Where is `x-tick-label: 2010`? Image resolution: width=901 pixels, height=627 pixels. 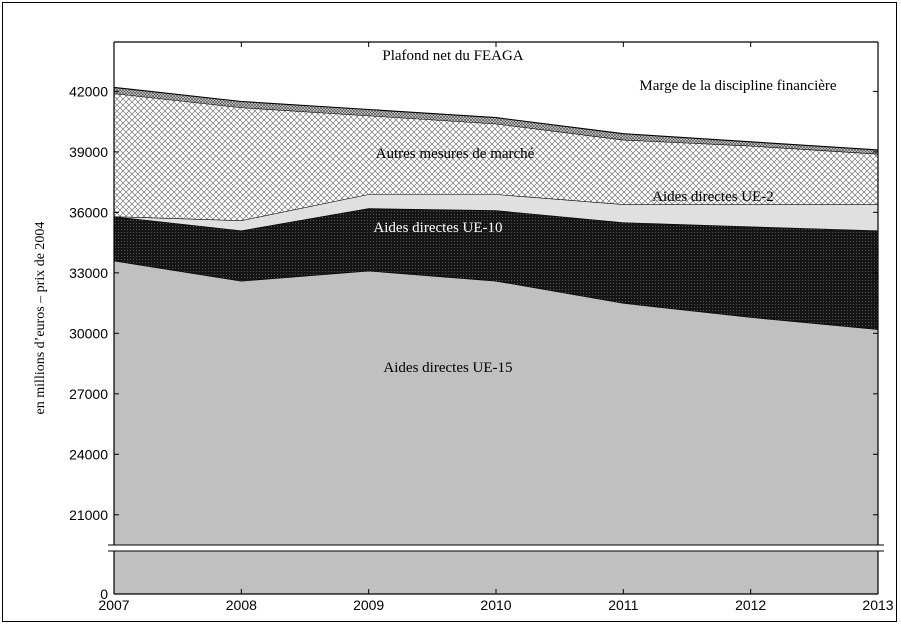
x-tick-label: 2010 is located at coordinates (495, 605).